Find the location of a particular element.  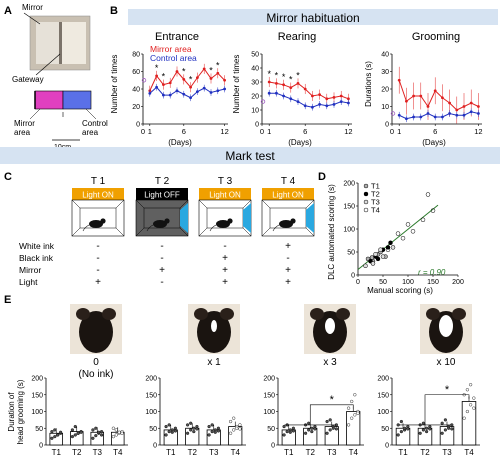

trial-header: T 1 is located at coordinates (98, 181).